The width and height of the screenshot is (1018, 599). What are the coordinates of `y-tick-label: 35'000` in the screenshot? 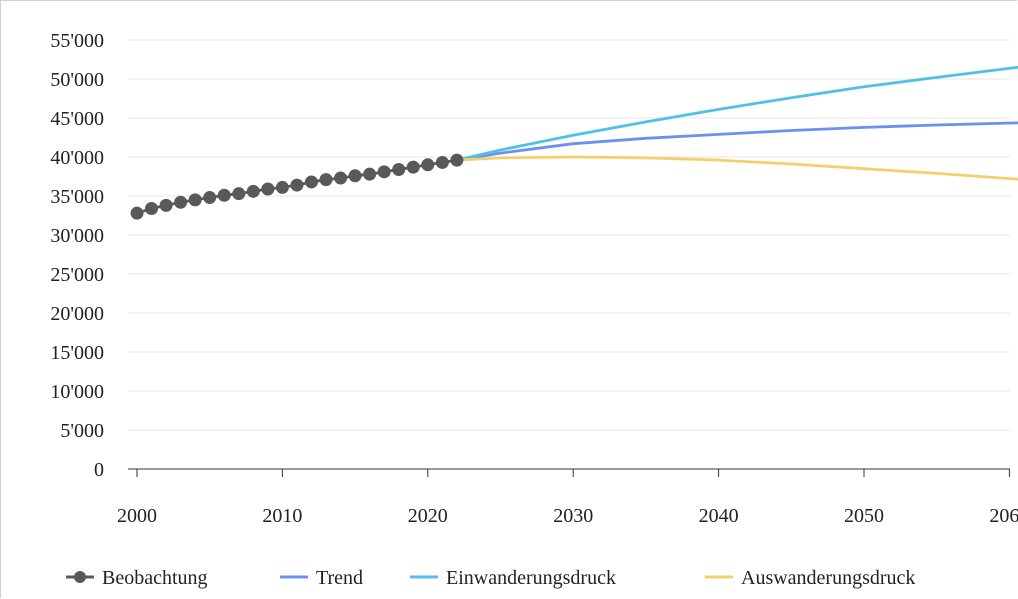 It's located at (77, 197).